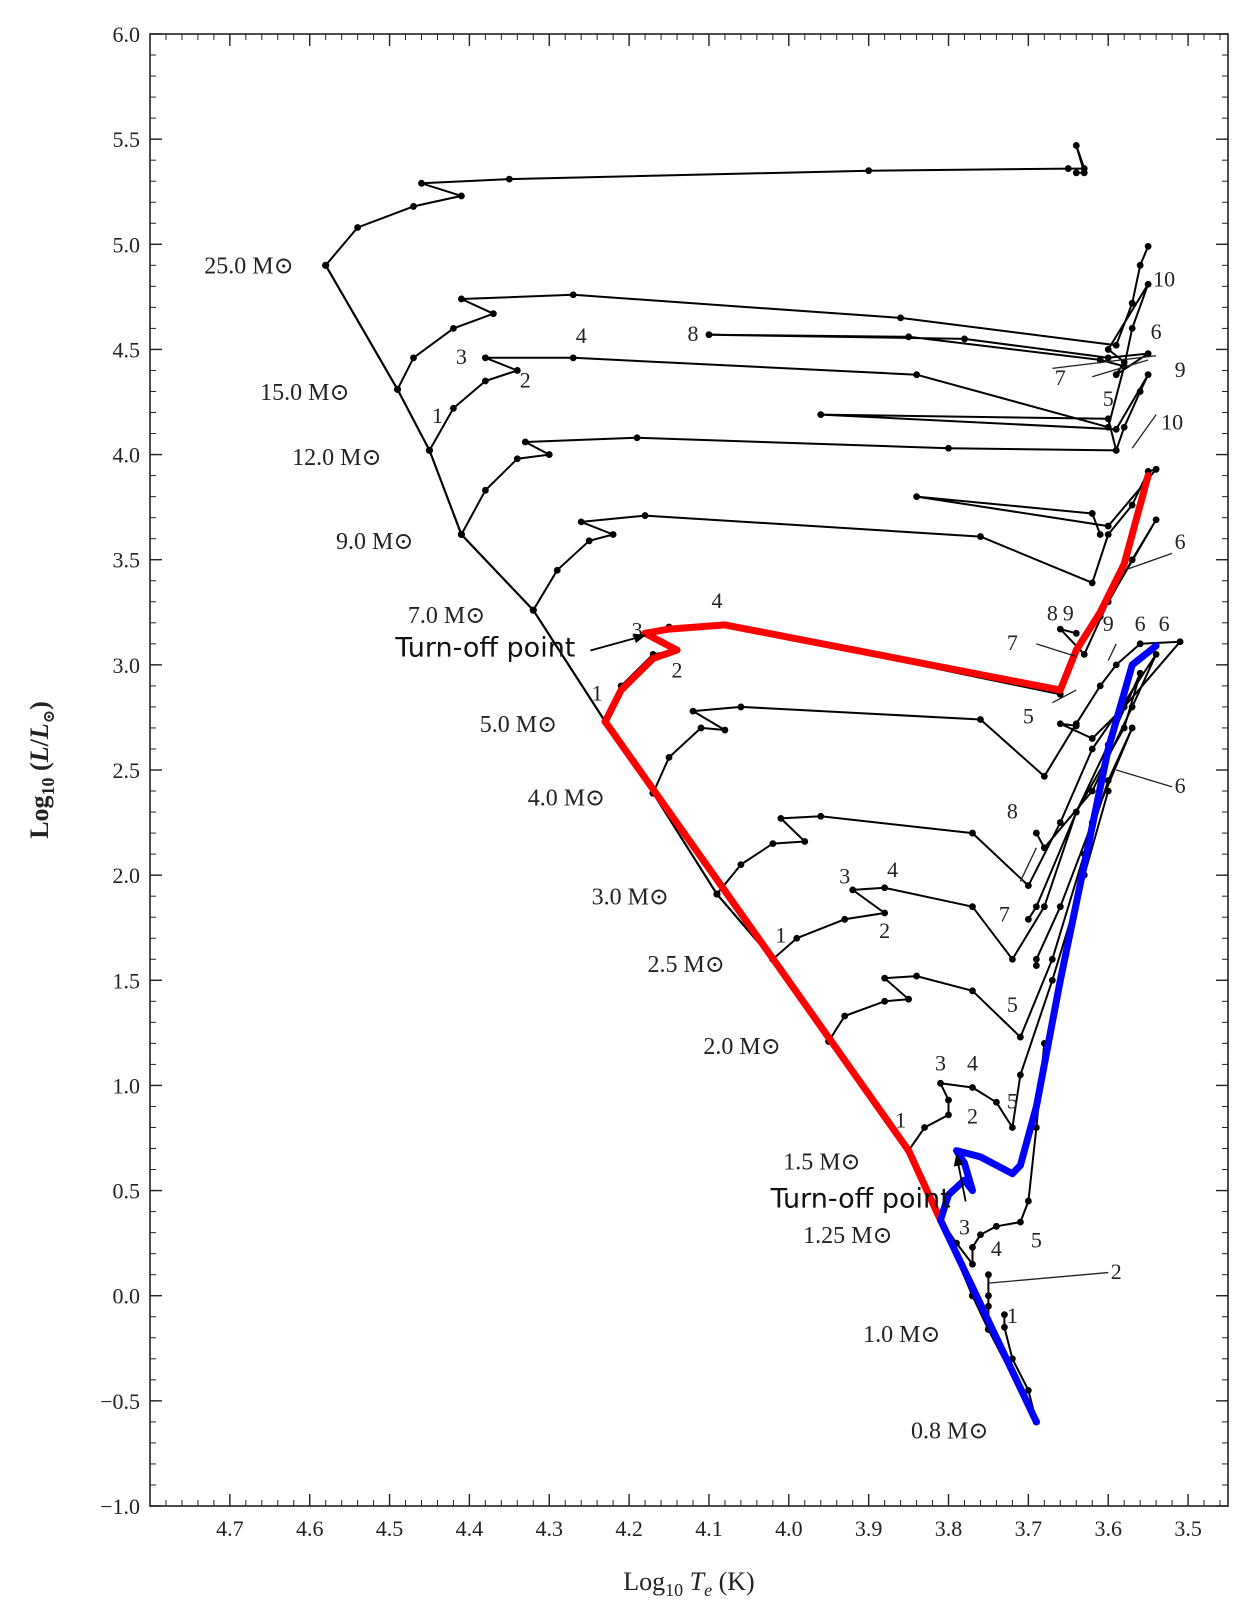 The height and width of the screenshot is (1606, 1248). Describe the element at coordinates (550, 1528) in the screenshot. I see `x-tick-label: 4.3` at that location.